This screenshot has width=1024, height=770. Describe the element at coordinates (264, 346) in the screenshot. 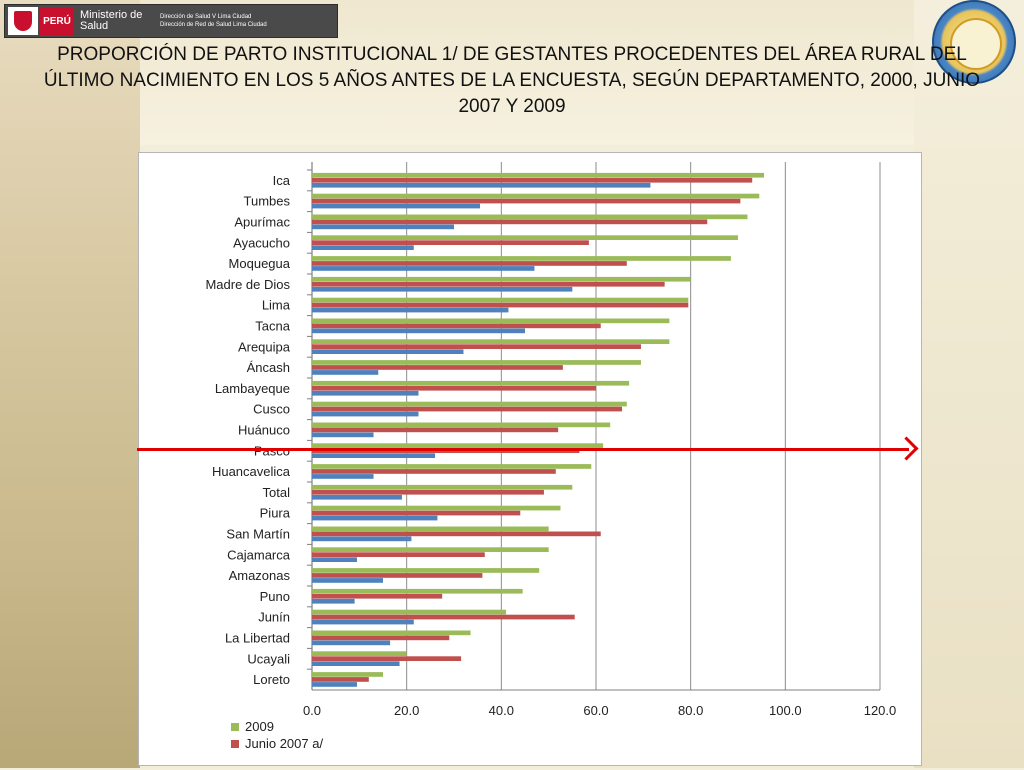

I see `category-label: Arequipa` at that location.